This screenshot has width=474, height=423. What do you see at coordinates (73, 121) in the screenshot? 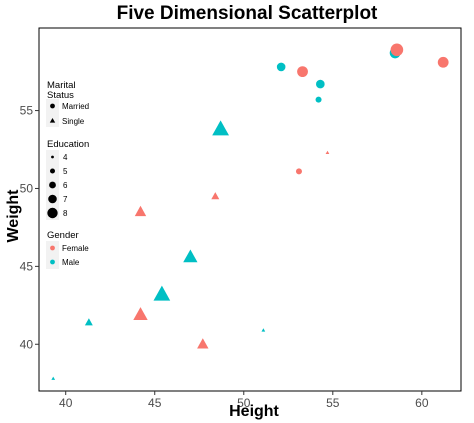
I see `legend-label-single: Single` at bounding box center [73, 121].